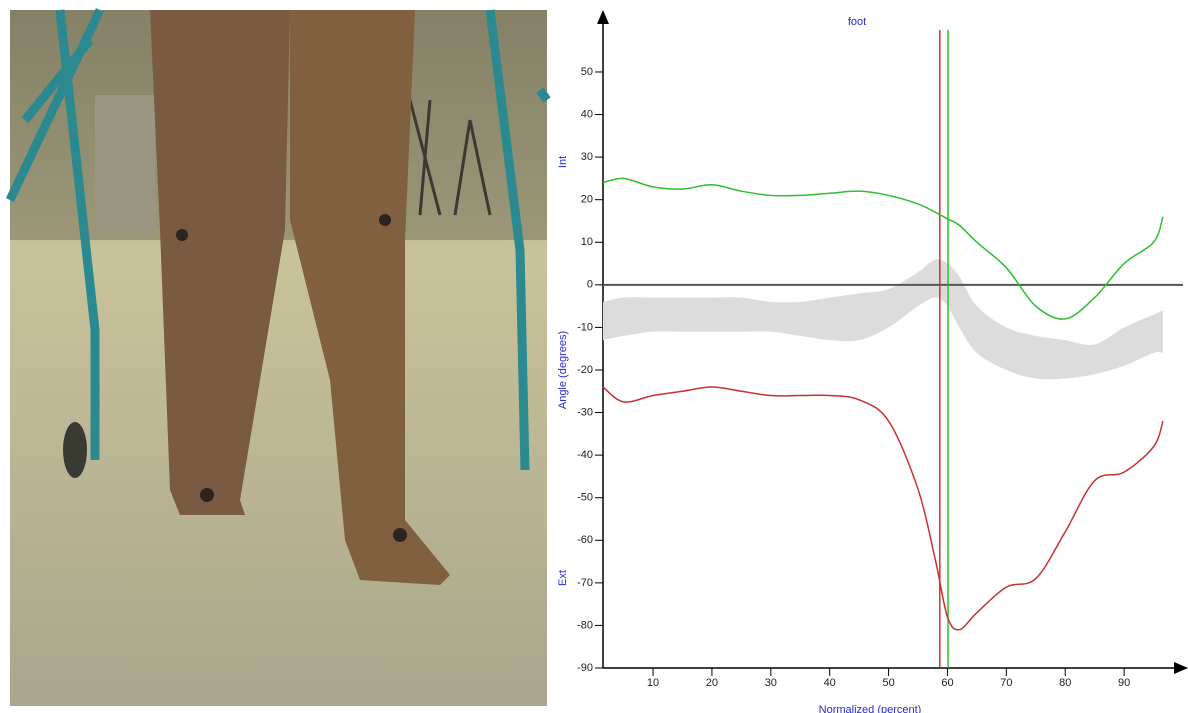  What do you see at coordinates (888, 683) in the screenshot?
I see `x-tick-label: 50` at bounding box center [888, 683].